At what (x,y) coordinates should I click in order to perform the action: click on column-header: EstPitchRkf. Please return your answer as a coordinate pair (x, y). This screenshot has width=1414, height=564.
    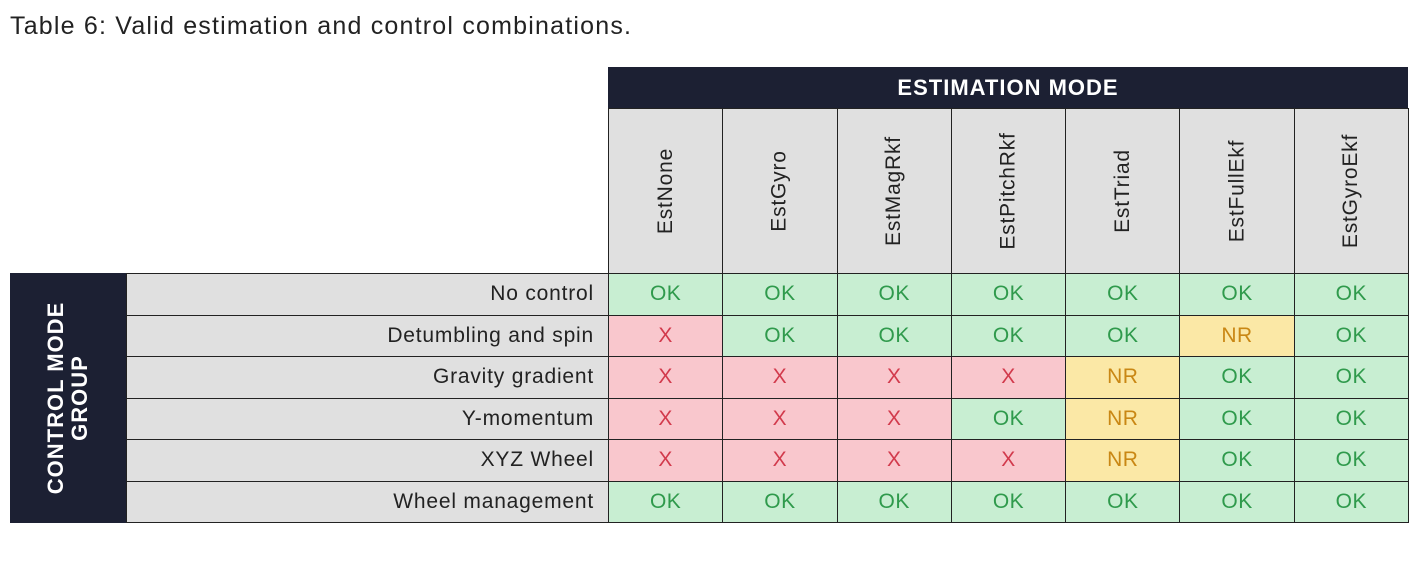
    Looking at the image, I should click on (1008, 191).